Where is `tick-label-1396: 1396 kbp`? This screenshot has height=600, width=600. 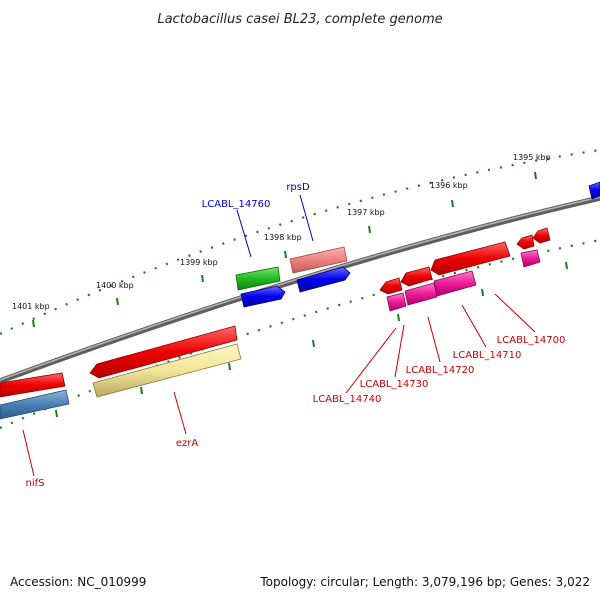 tick-label-1396: 1396 kbp is located at coordinates (449, 185).